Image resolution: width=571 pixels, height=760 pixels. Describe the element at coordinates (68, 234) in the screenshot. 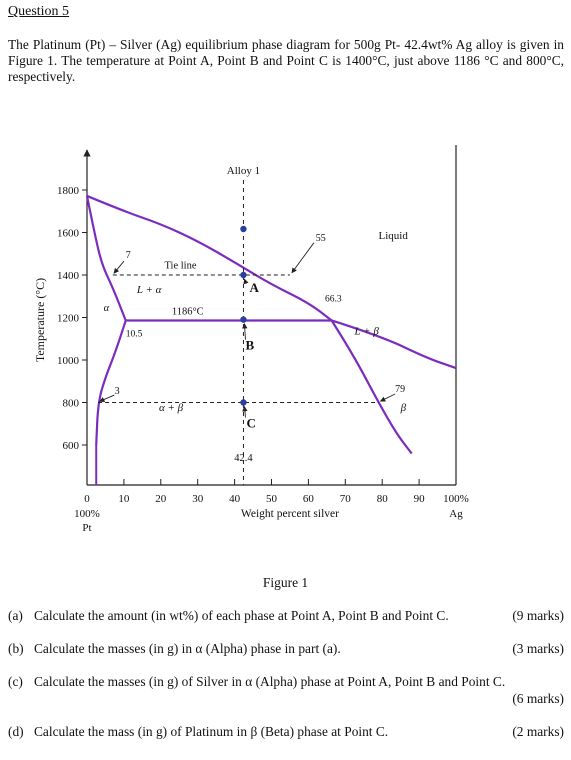

I see `y-tick-label: 1600` at that location.